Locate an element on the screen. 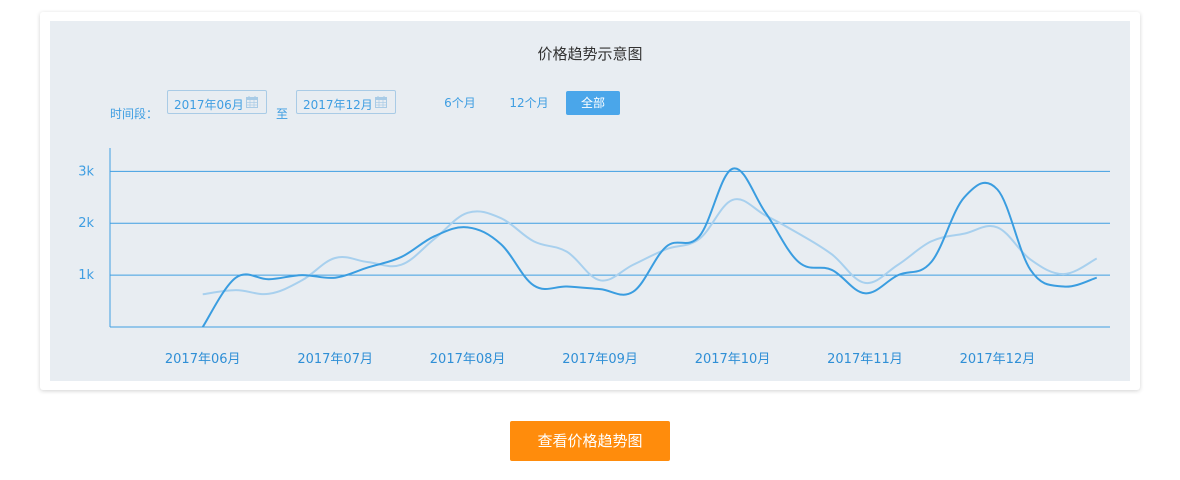  range-6-months-button: 6个月 is located at coordinates (460, 103).